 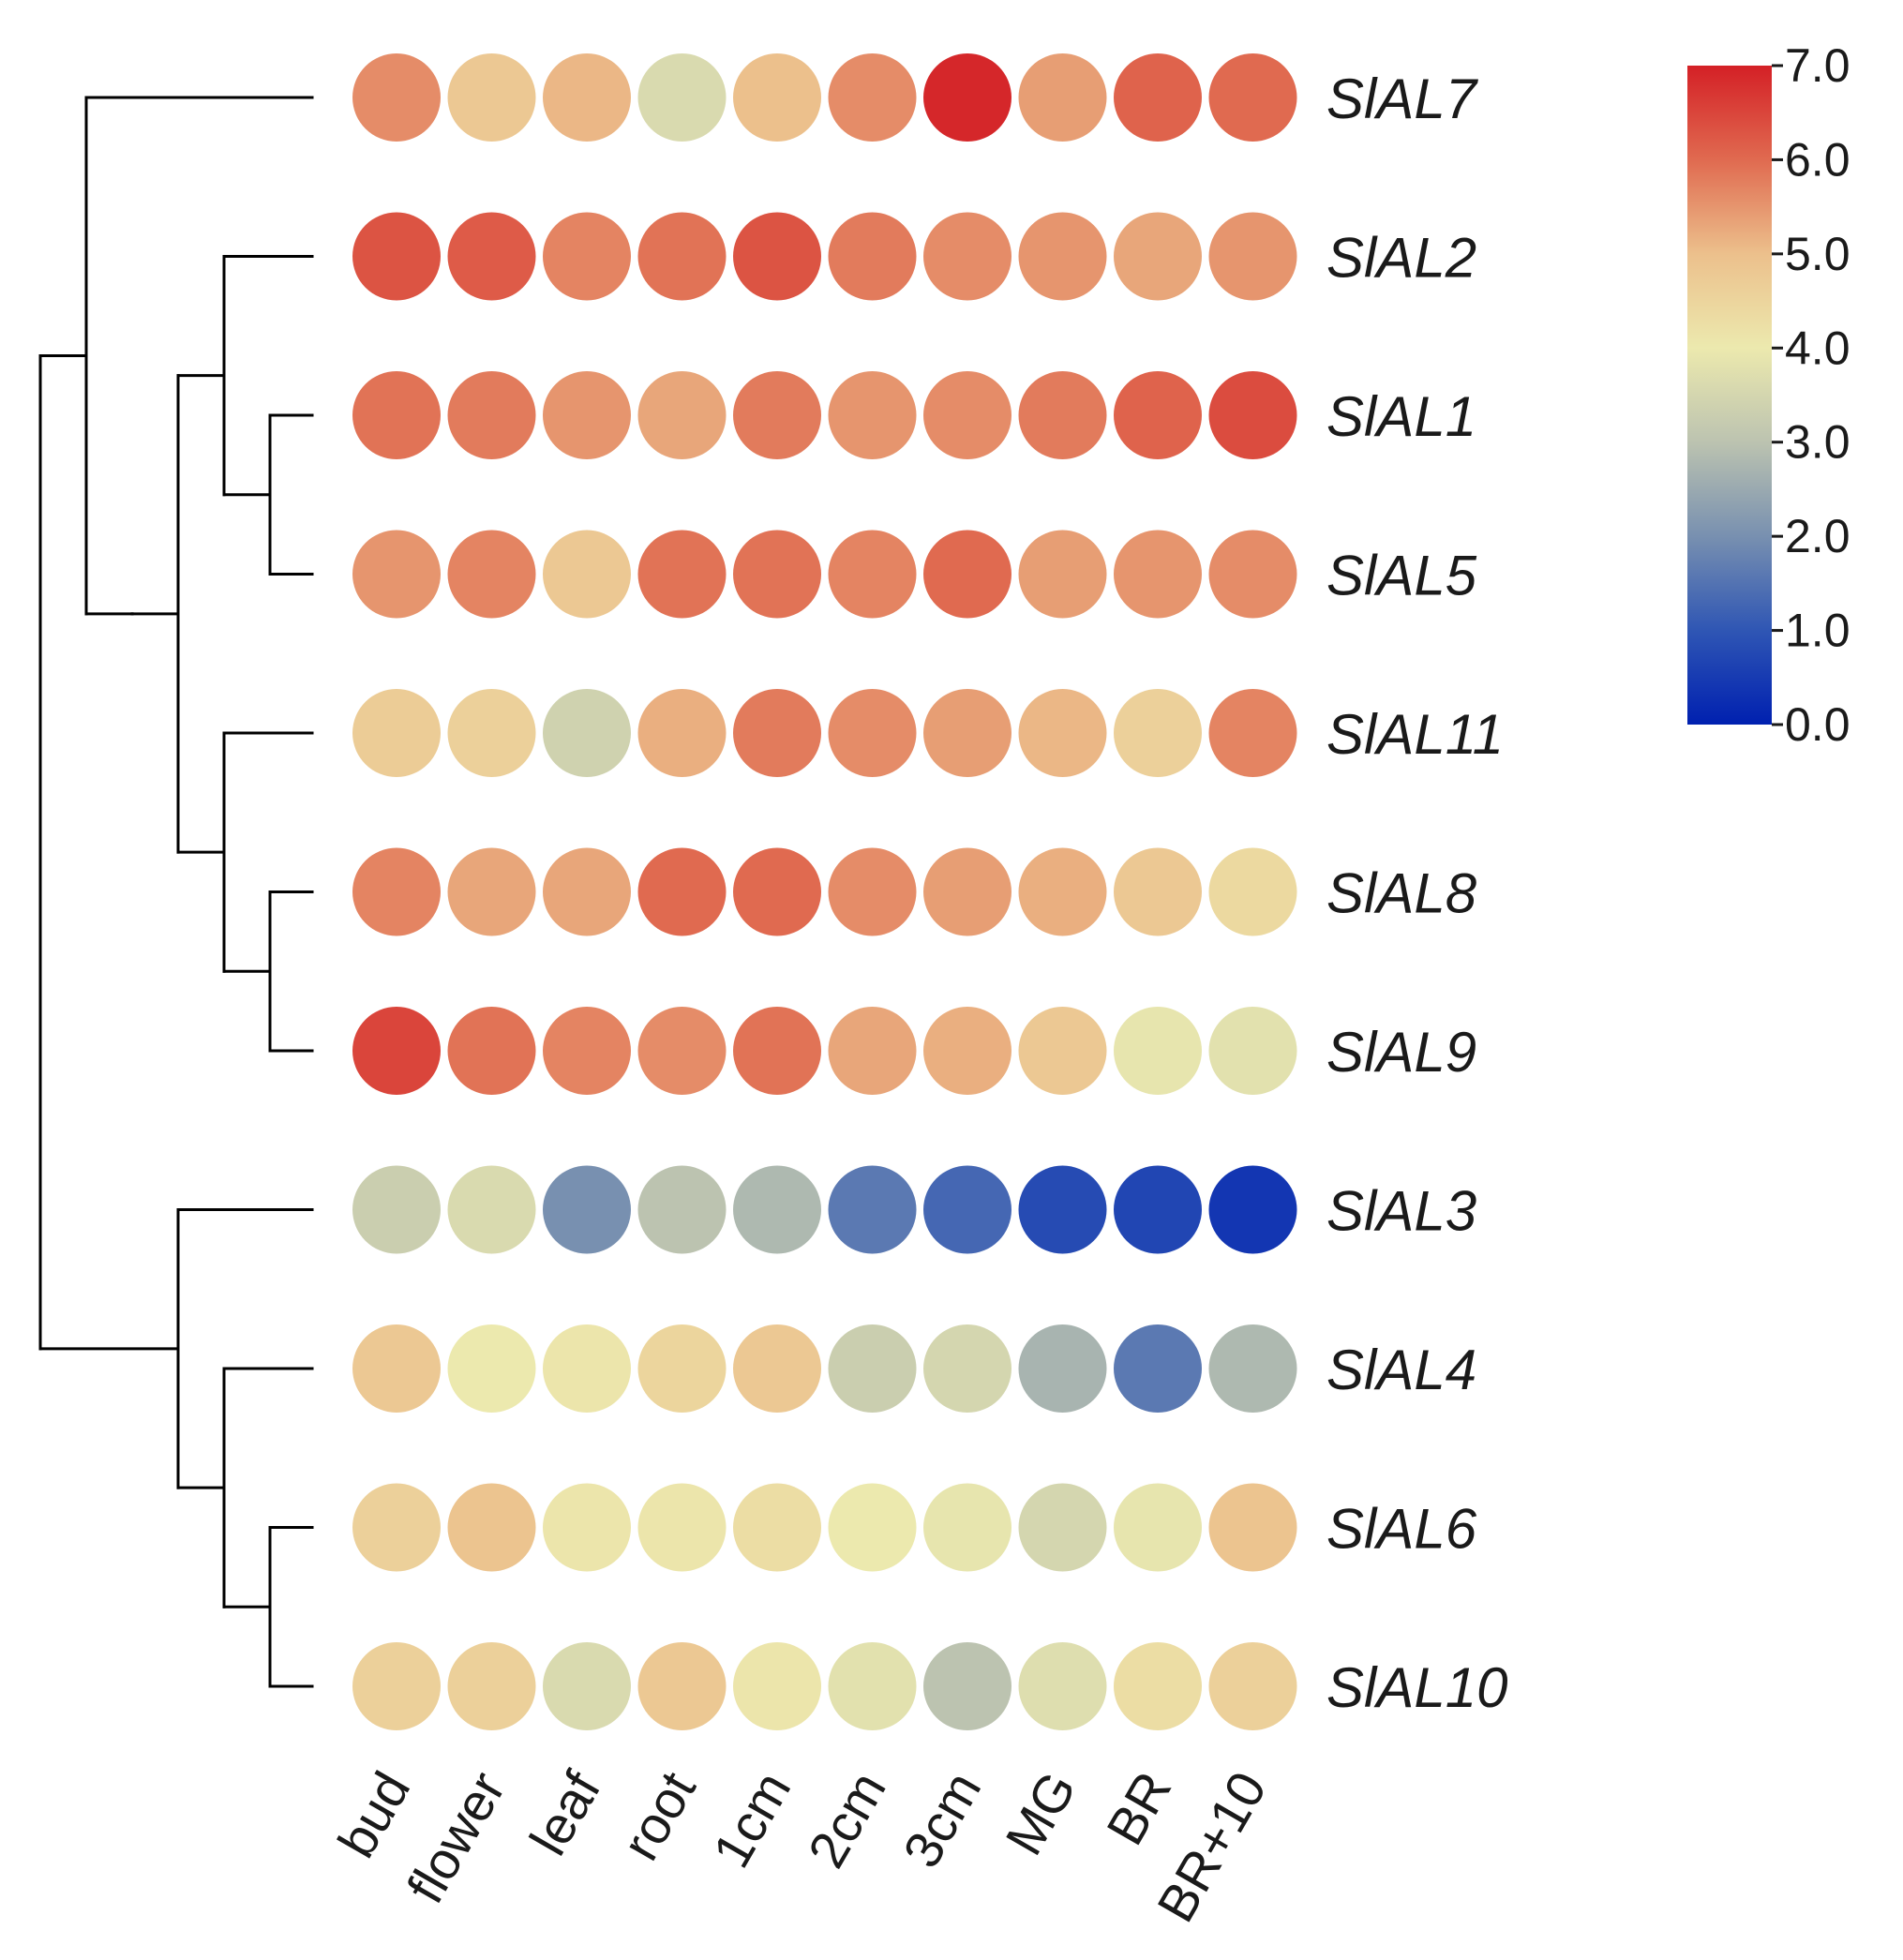 What do you see at coordinates (491, 1051) in the screenshot?
I see `cell-SlAL9-flower` at bounding box center [491, 1051].